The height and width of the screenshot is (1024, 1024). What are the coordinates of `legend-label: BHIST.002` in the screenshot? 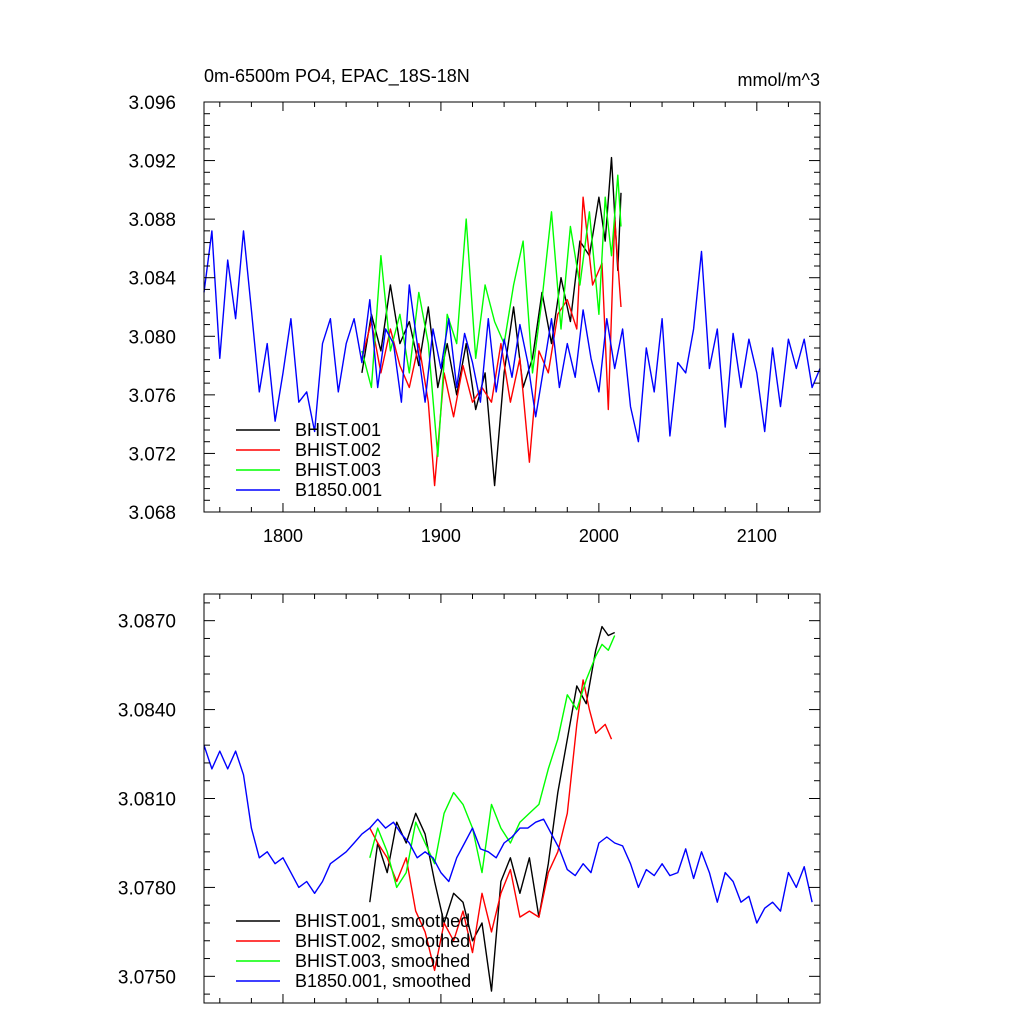 It's located at (338, 450).